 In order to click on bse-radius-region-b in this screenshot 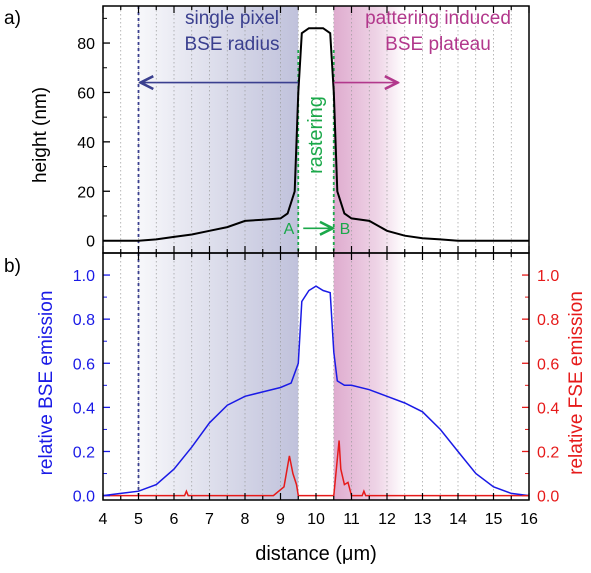, I will do `click(218, 376)`.